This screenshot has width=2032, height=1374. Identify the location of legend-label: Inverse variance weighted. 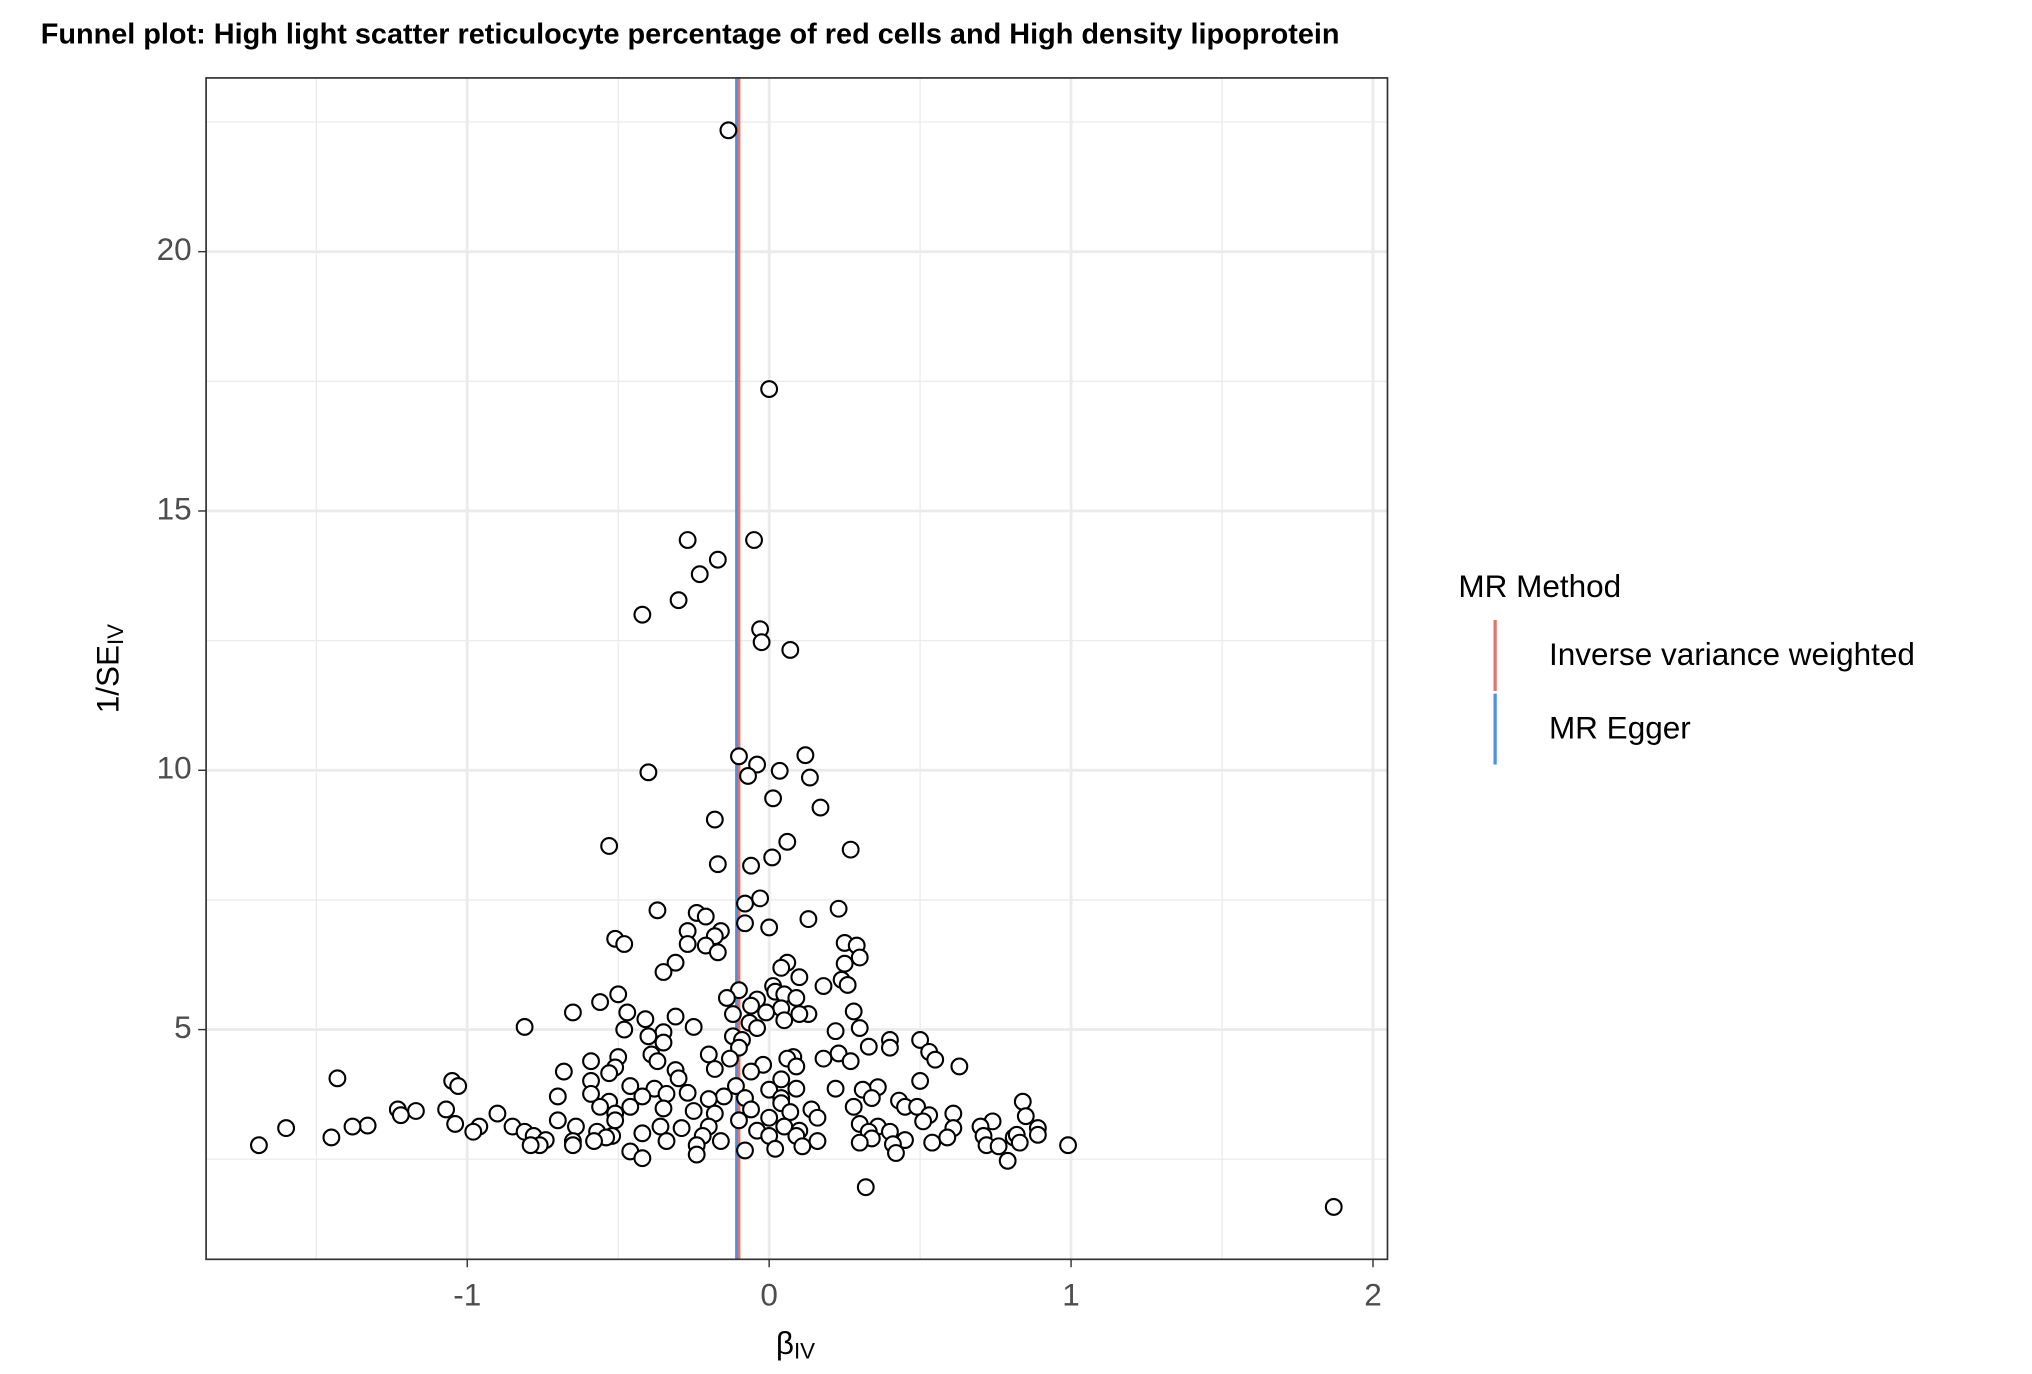
(1732, 654).